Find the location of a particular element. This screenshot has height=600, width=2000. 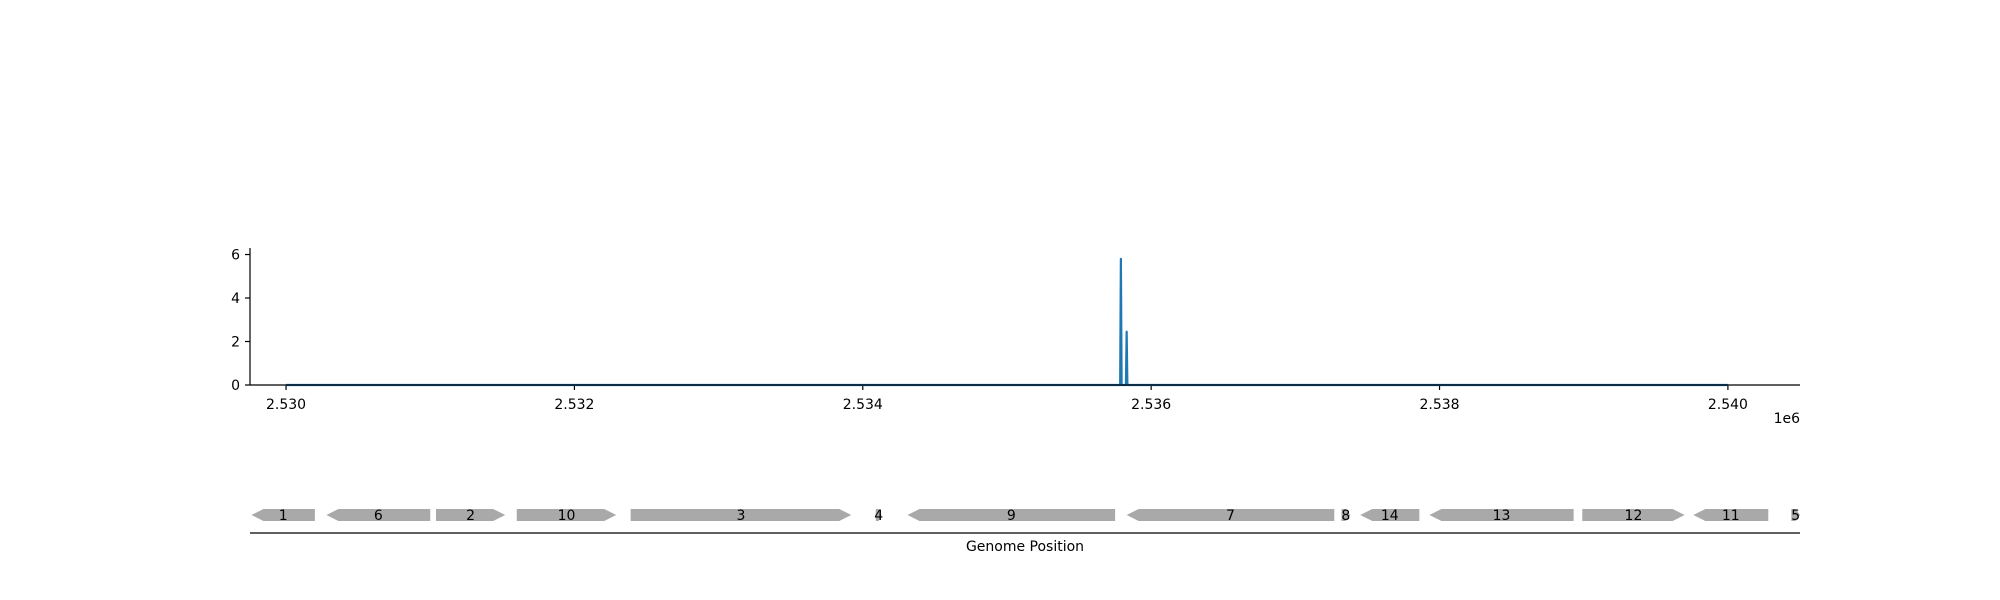

gene-track-x-axis-label: Genome Position is located at coordinates (1025, 547).